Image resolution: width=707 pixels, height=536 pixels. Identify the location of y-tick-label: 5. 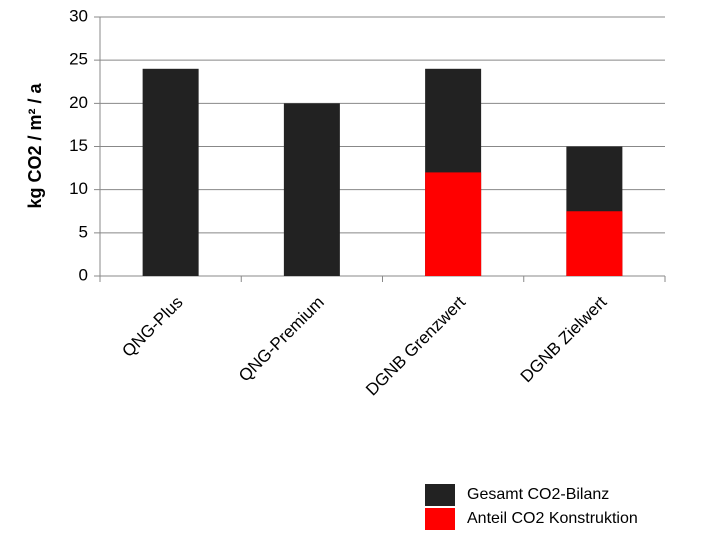
(83, 231).